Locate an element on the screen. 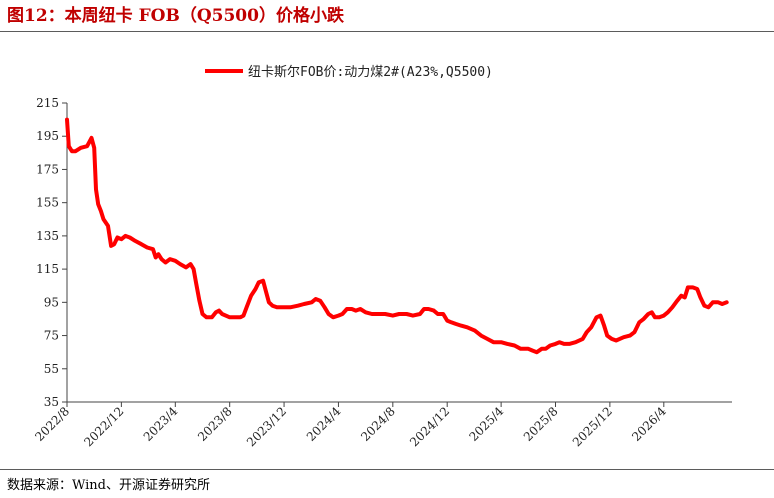 The image size is (774, 498). figure-title: 图12：本周纽卡 FOB（Q5500）价格小跌 is located at coordinates (175, 16).